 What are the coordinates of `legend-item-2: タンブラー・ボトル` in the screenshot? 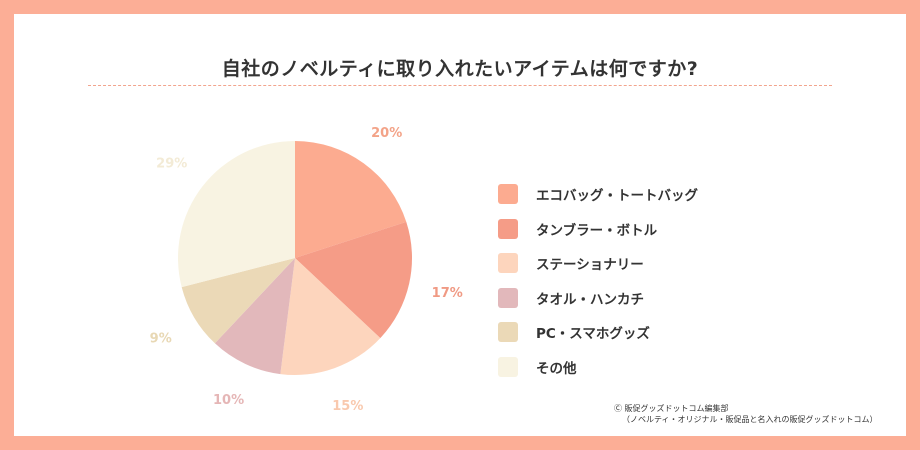 It's located at (648, 229).